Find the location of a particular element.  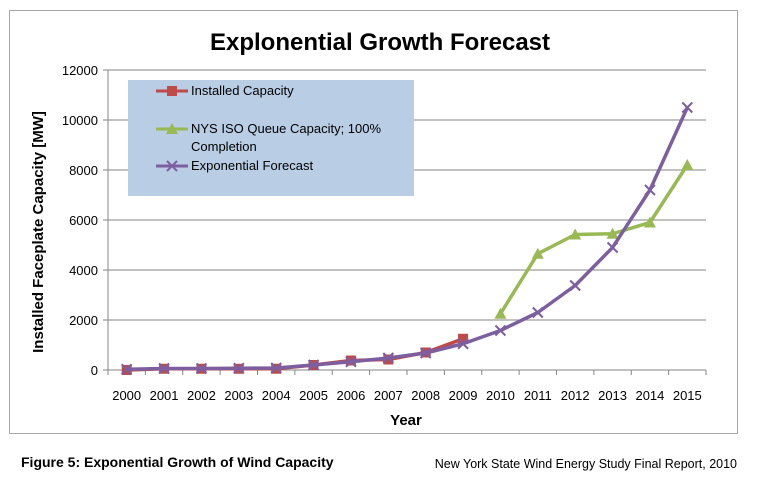

x-tick-label: 2009 is located at coordinates (463, 395).